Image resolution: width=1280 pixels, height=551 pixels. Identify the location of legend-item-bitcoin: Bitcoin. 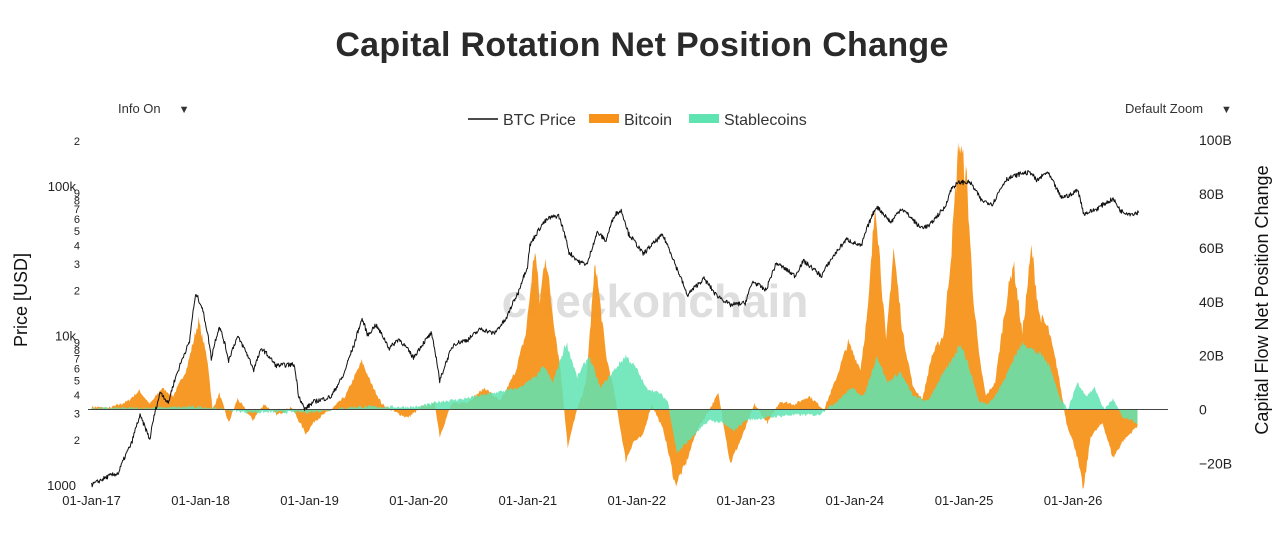
(630, 120).